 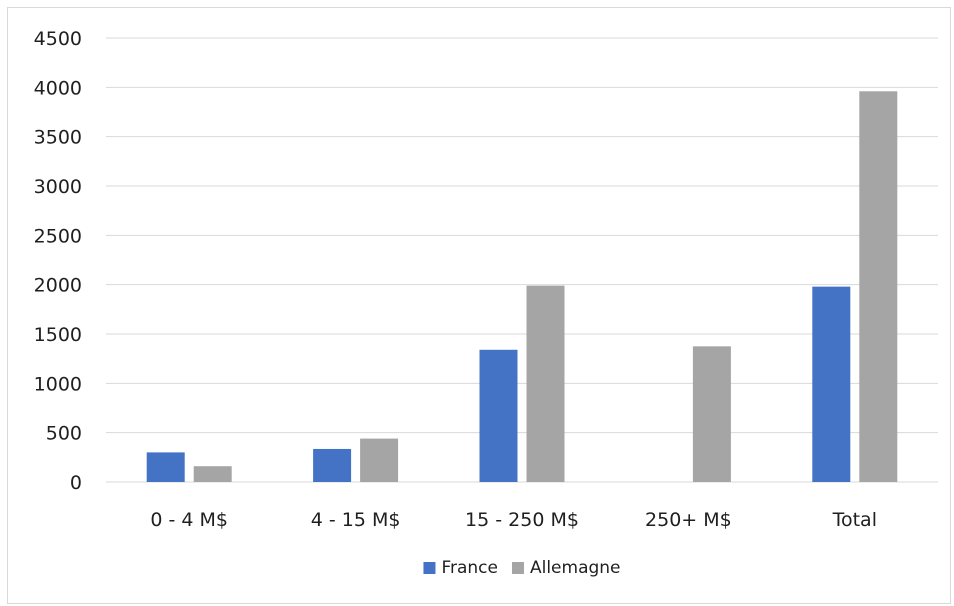 What do you see at coordinates (58, 88) in the screenshot?
I see `y-tick-label: 4000` at bounding box center [58, 88].